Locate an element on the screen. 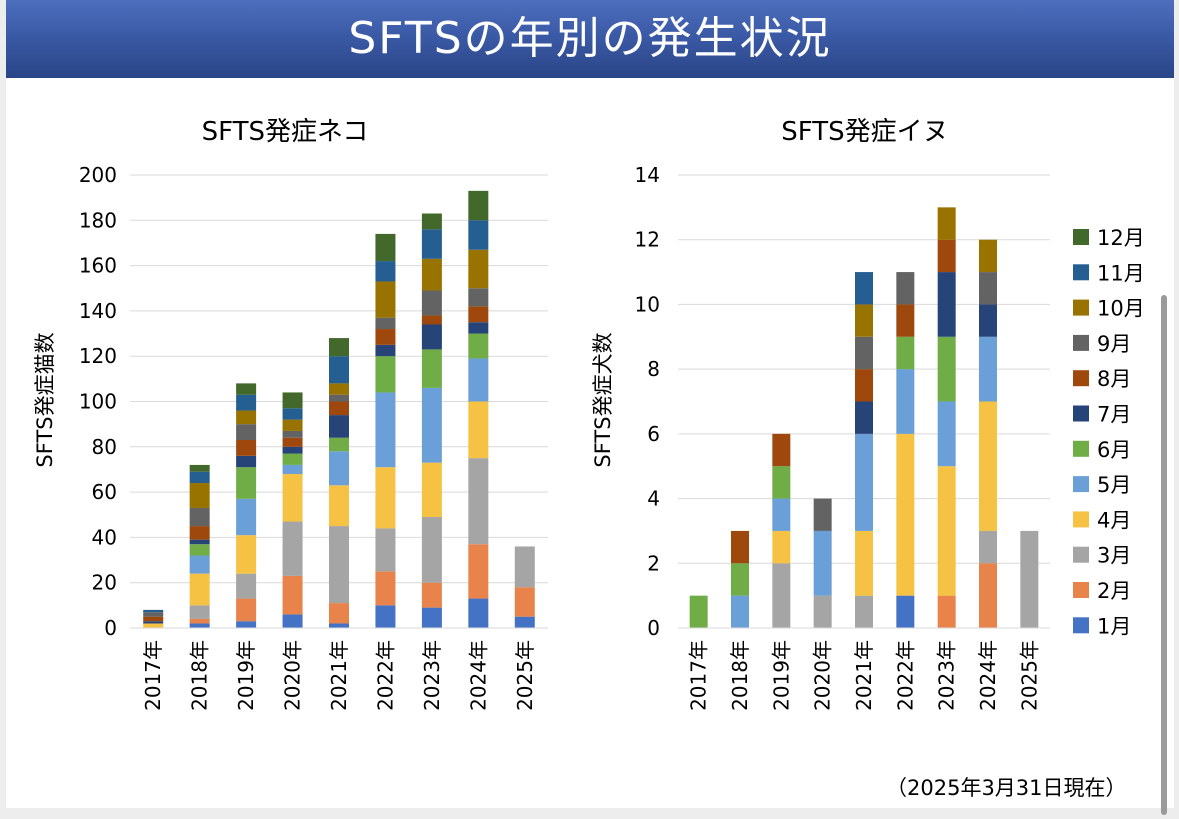  cat-x-tick-label: 2017年 is located at coordinates (153, 675).